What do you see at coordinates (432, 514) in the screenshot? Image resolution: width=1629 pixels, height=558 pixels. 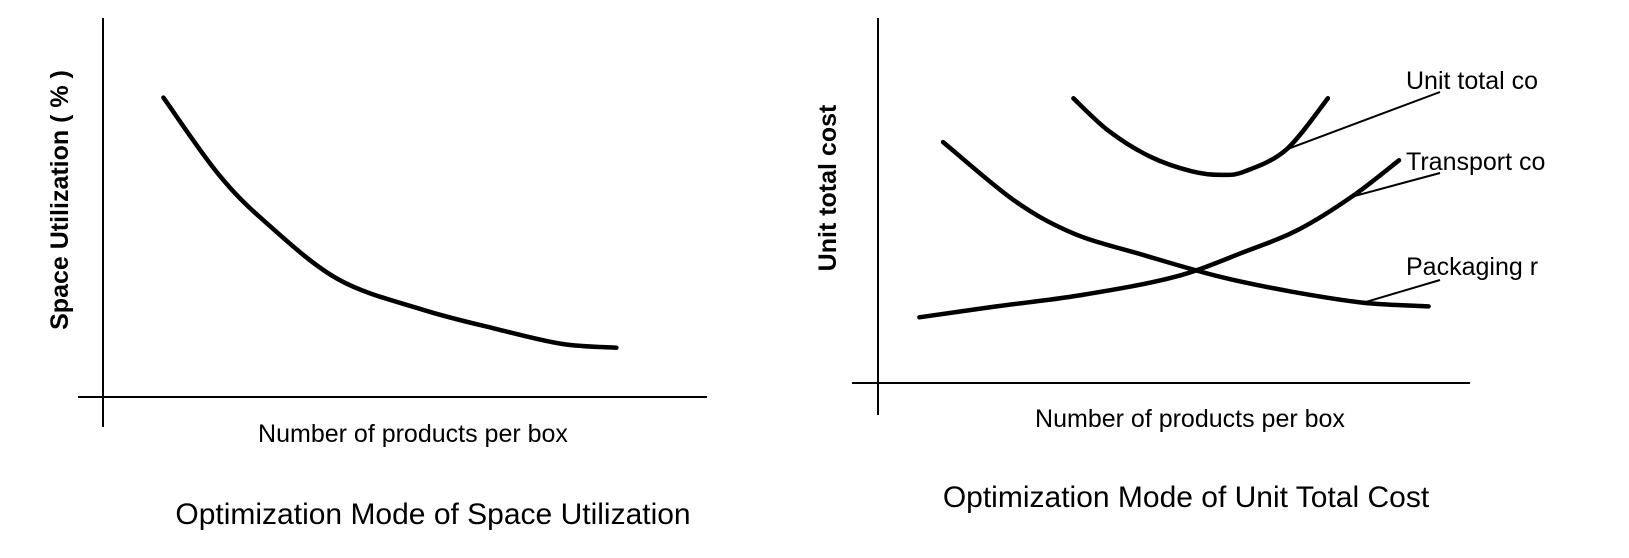 I see `chart-caption: Optimization Mode of Space Utilization` at bounding box center [432, 514].